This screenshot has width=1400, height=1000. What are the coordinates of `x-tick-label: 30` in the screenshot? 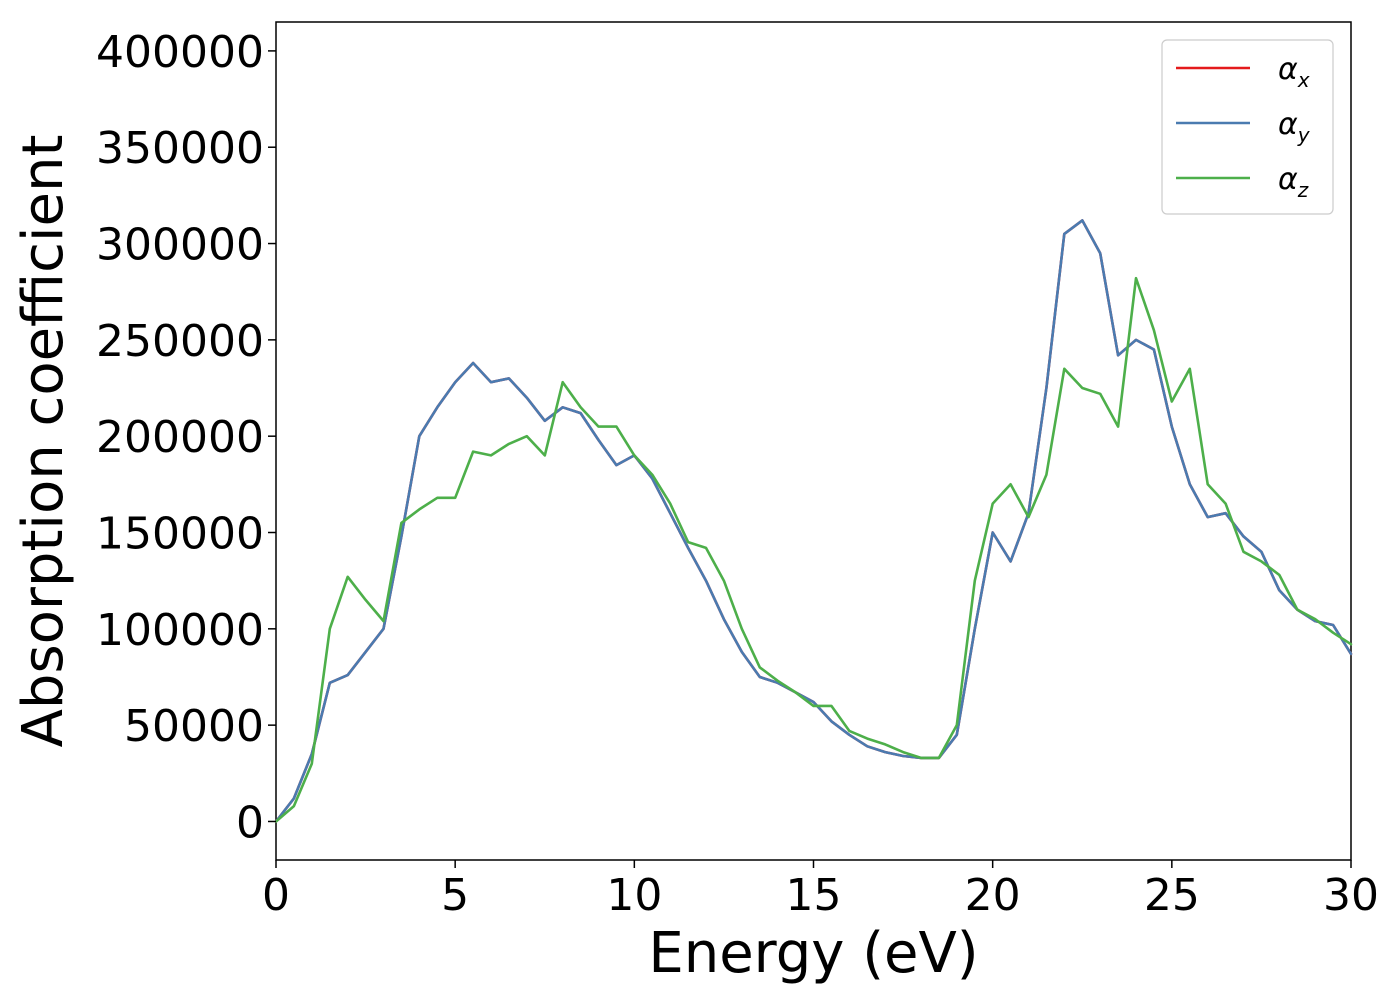 It's located at (1351, 895).